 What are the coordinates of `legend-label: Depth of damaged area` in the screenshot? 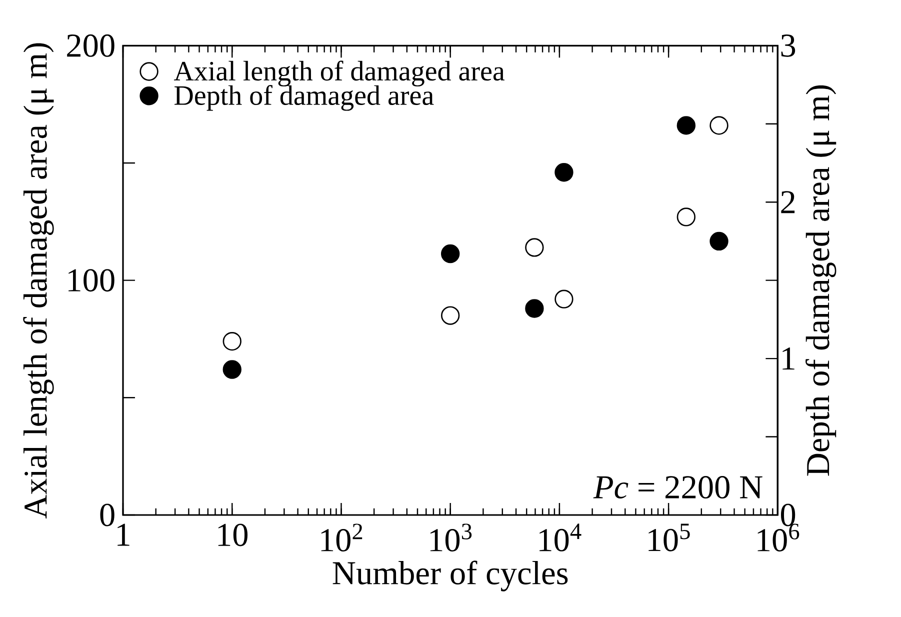 It's located at (304, 98).